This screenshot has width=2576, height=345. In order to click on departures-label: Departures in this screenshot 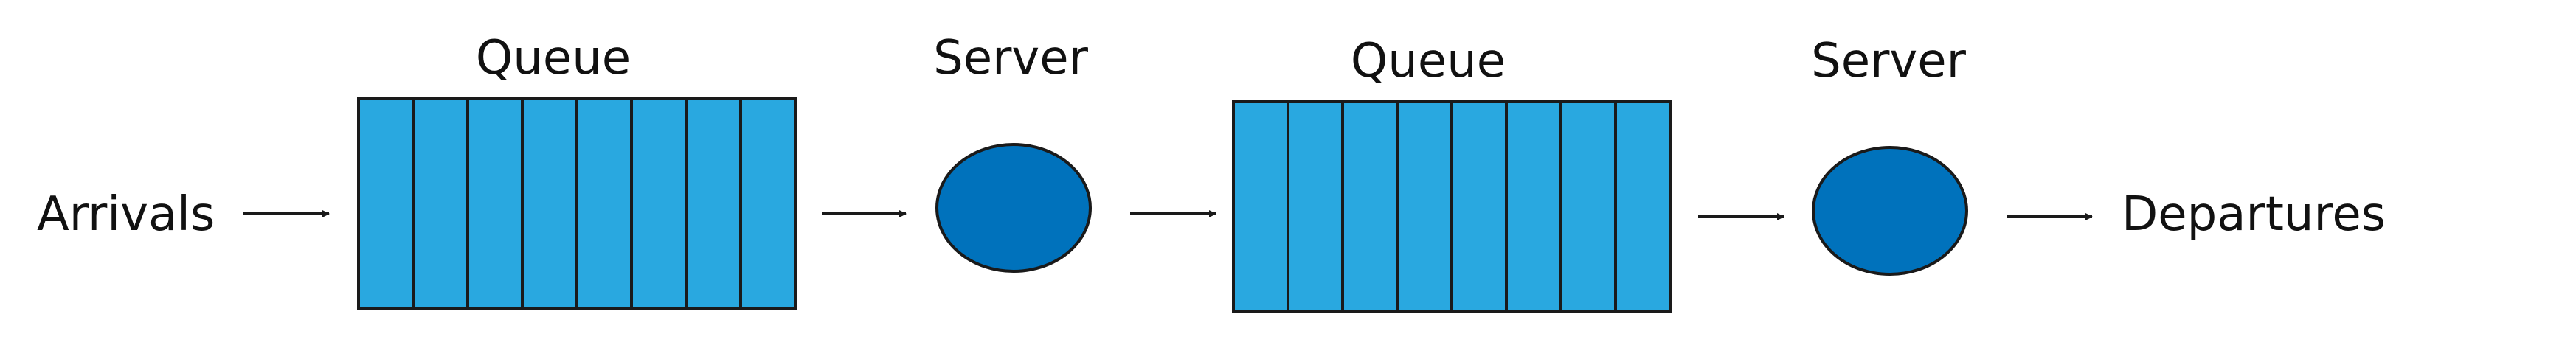, I will do `click(2254, 215)`.